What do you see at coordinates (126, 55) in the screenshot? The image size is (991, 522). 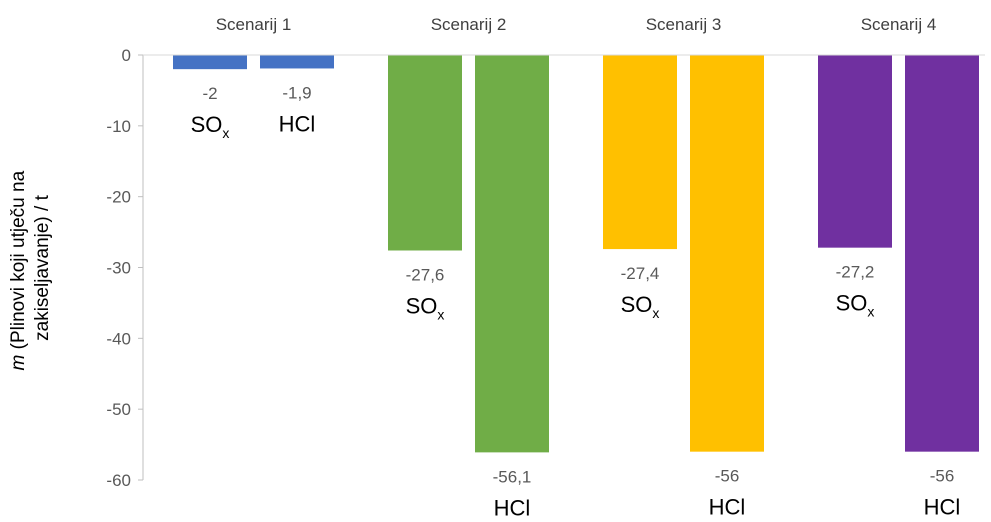 I see `y-tick-label: 0` at bounding box center [126, 55].